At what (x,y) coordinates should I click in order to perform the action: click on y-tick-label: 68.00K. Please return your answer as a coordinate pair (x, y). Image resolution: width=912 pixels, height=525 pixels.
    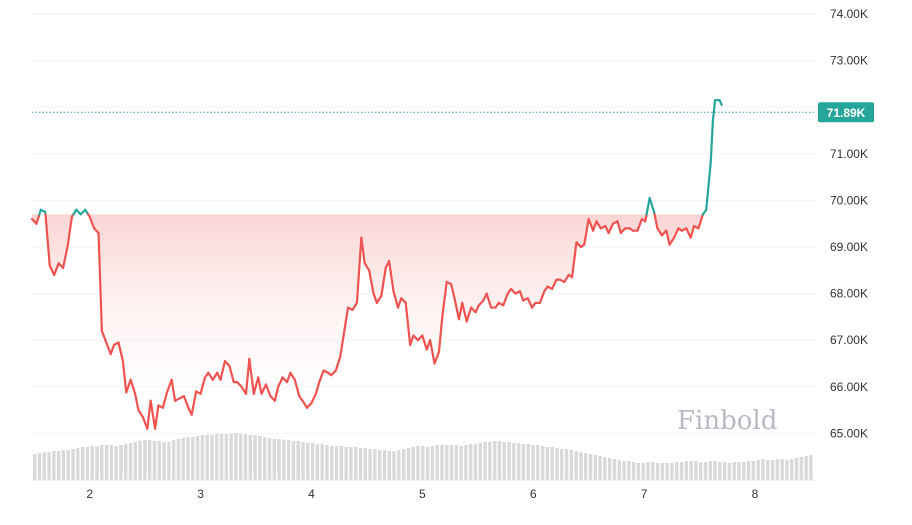
    Looking at the image, I should click on (849, 294).